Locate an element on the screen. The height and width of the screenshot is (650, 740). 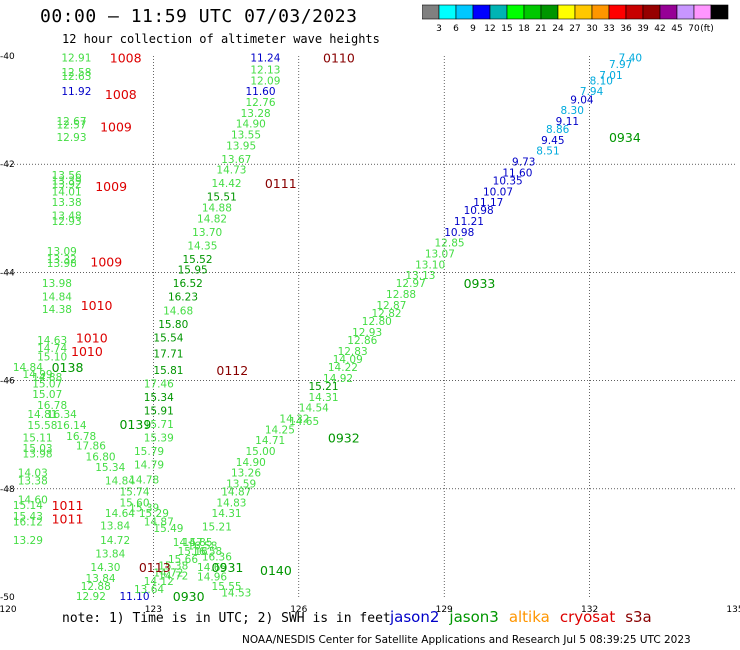
latitude-tick-label: -48 is located at coordinates (7, 490).